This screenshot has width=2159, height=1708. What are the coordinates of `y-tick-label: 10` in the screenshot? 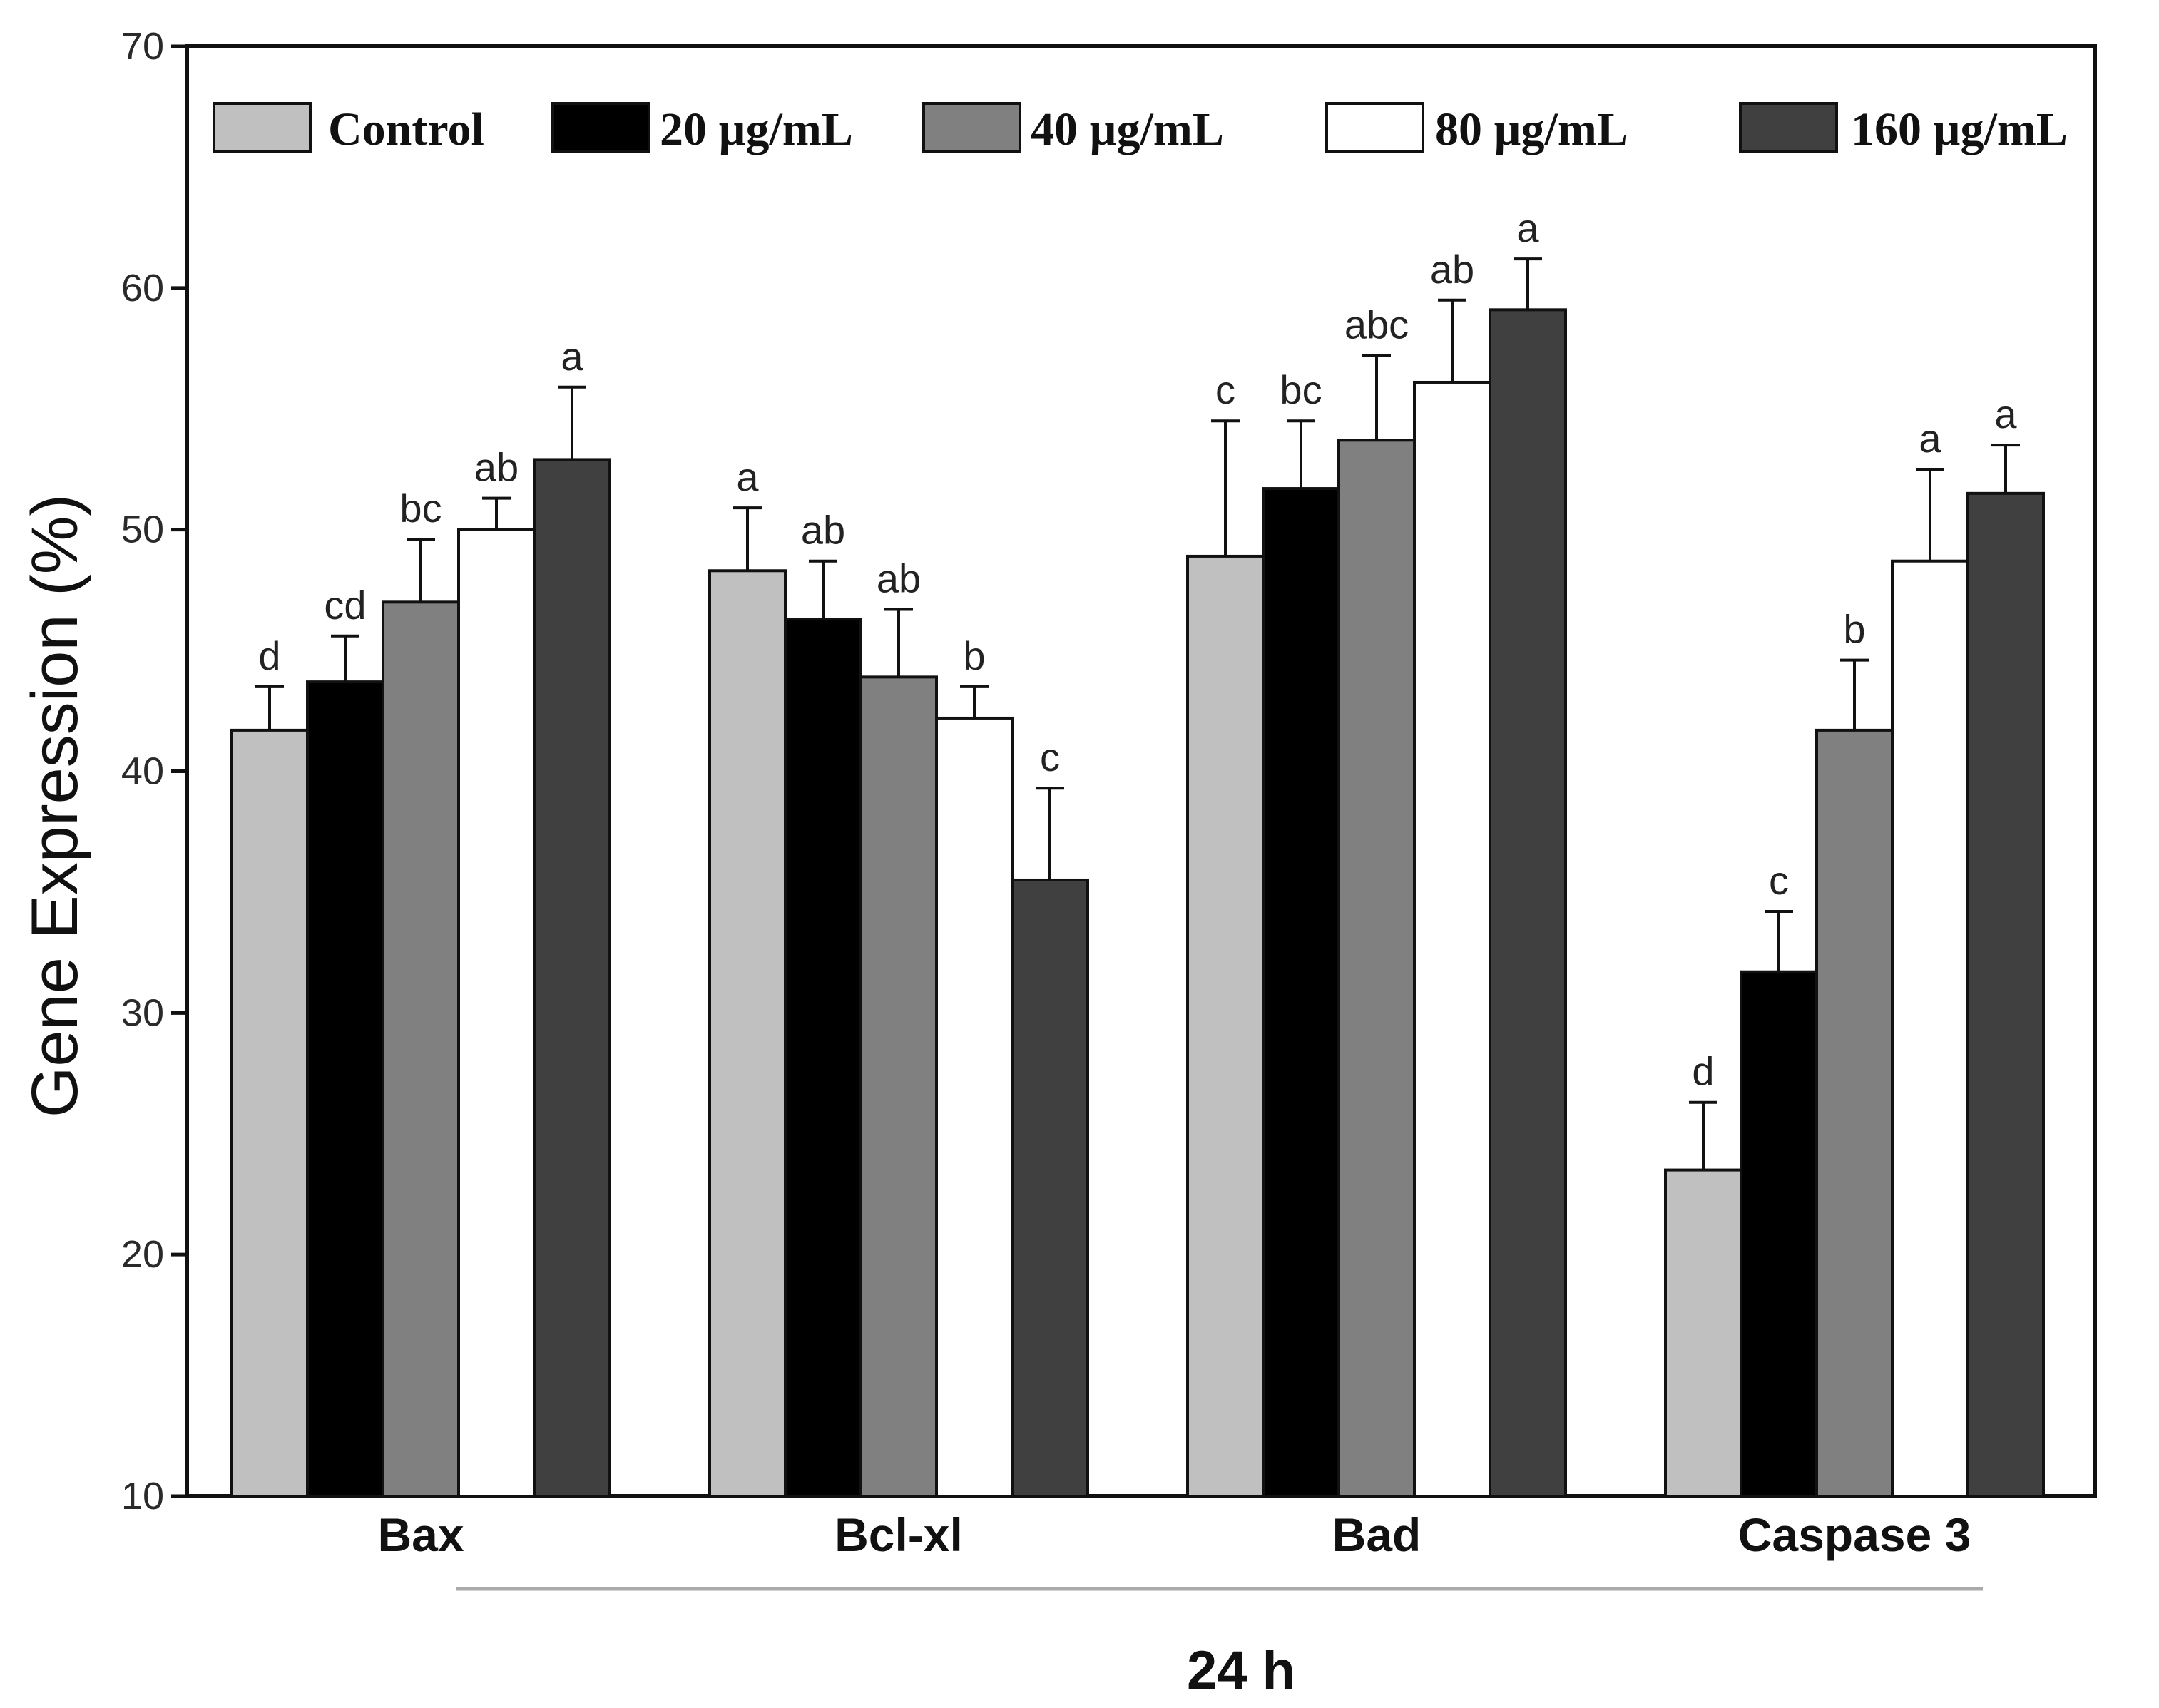 It's located at (142, 1496).